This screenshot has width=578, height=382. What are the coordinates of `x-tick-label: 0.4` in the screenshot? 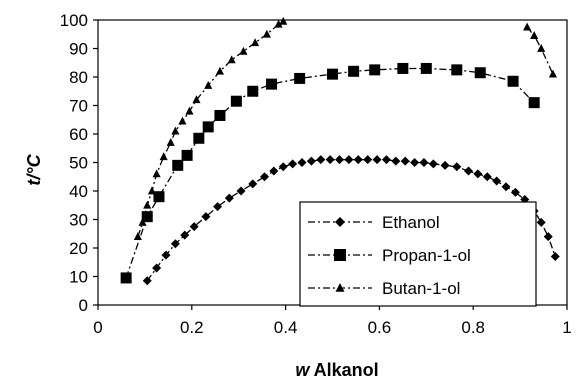 It's located at (286, 327).